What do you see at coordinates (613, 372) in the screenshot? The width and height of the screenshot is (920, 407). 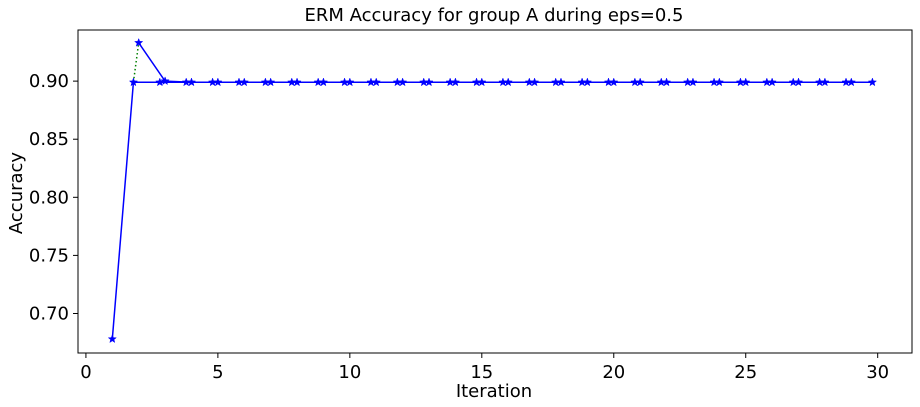 I see `x-tick-label: 20` at bounding box center [613, 372].